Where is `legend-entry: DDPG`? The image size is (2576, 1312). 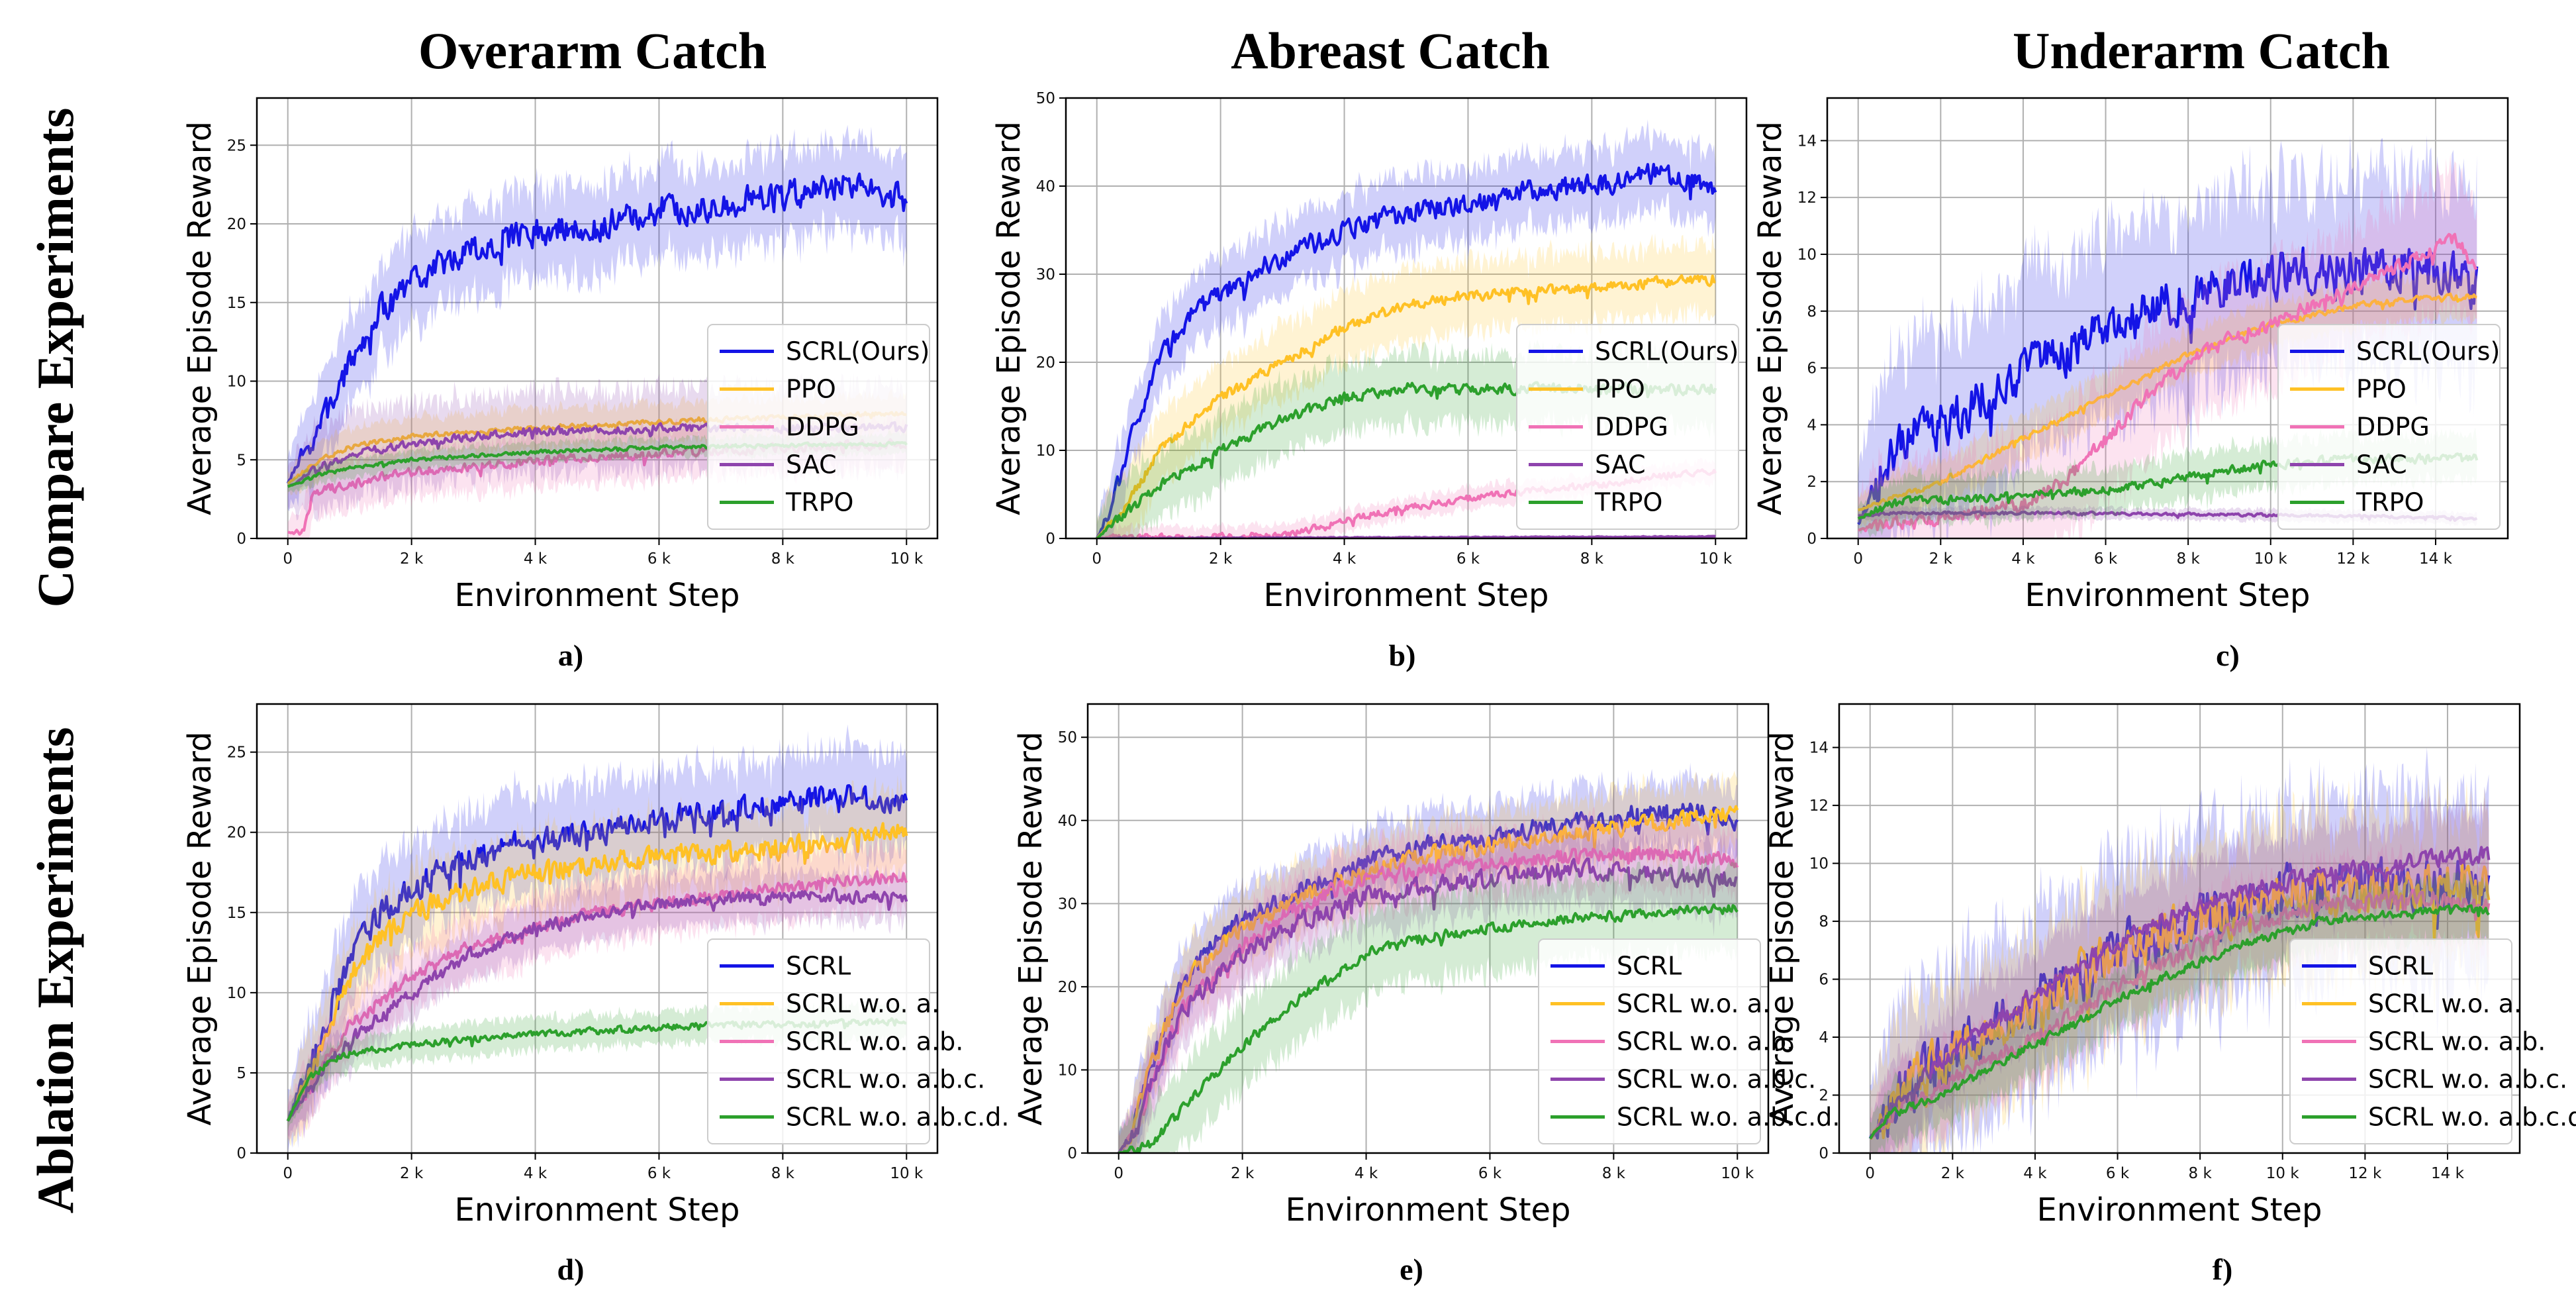
legend-entry: DDPG is located at coordinates (2393, 427).